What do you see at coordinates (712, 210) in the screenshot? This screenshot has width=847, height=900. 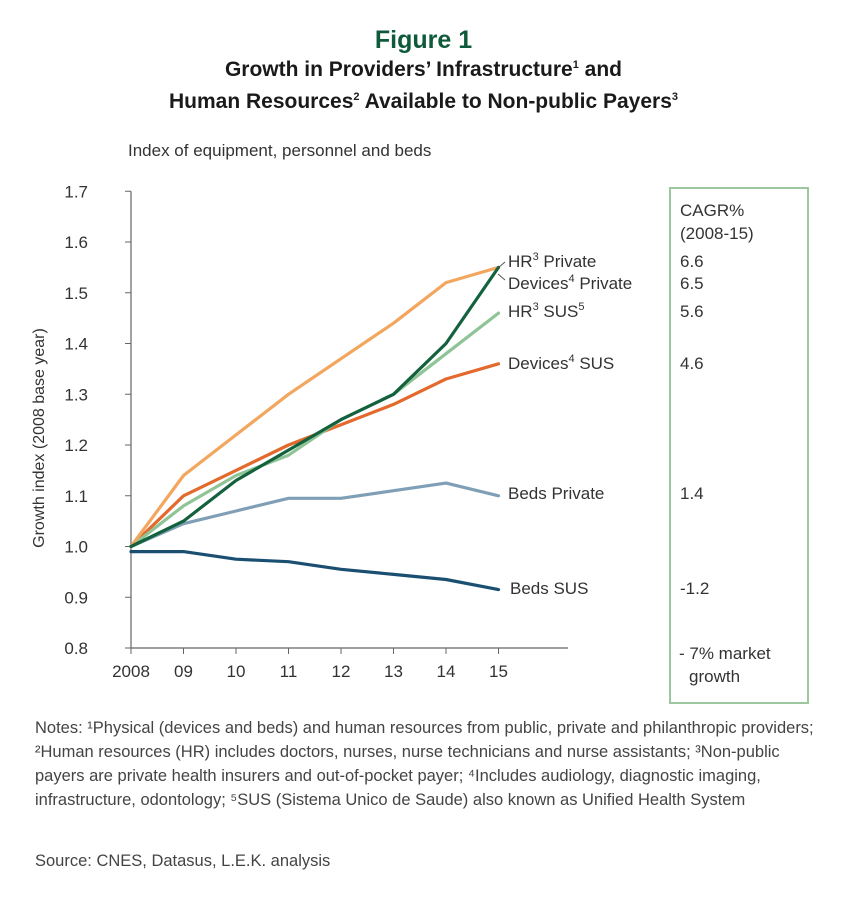 I see `cagr-header: CAGR%` at bounding box center [712, 210].